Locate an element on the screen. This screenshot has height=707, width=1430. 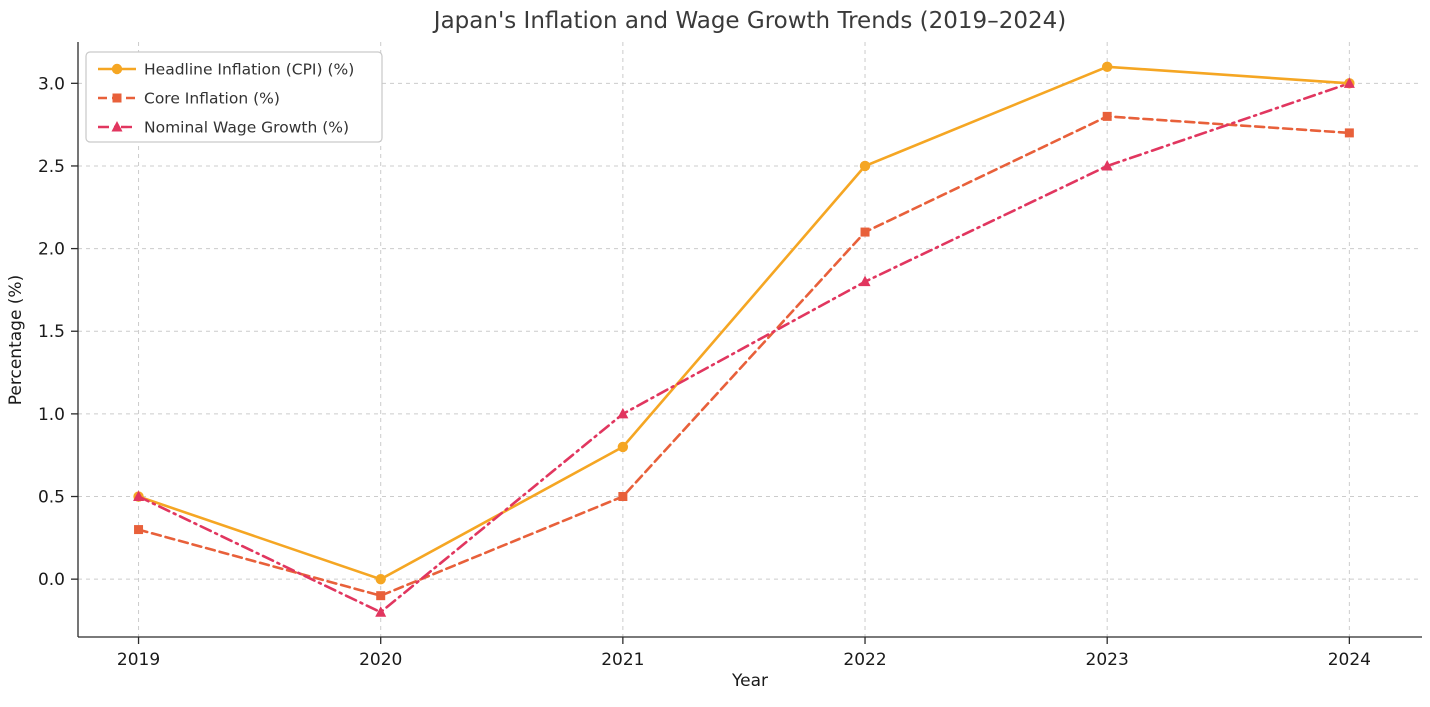
x-axis-label: Year is located at coordinates (750, 681).